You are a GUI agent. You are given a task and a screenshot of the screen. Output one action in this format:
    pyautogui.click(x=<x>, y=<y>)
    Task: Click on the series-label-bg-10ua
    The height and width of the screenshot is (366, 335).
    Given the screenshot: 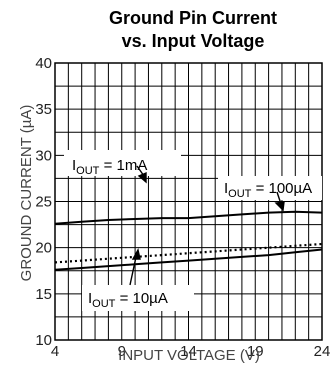 What is the action you would take?
    pyautogui.click(x=138, y=298)
    